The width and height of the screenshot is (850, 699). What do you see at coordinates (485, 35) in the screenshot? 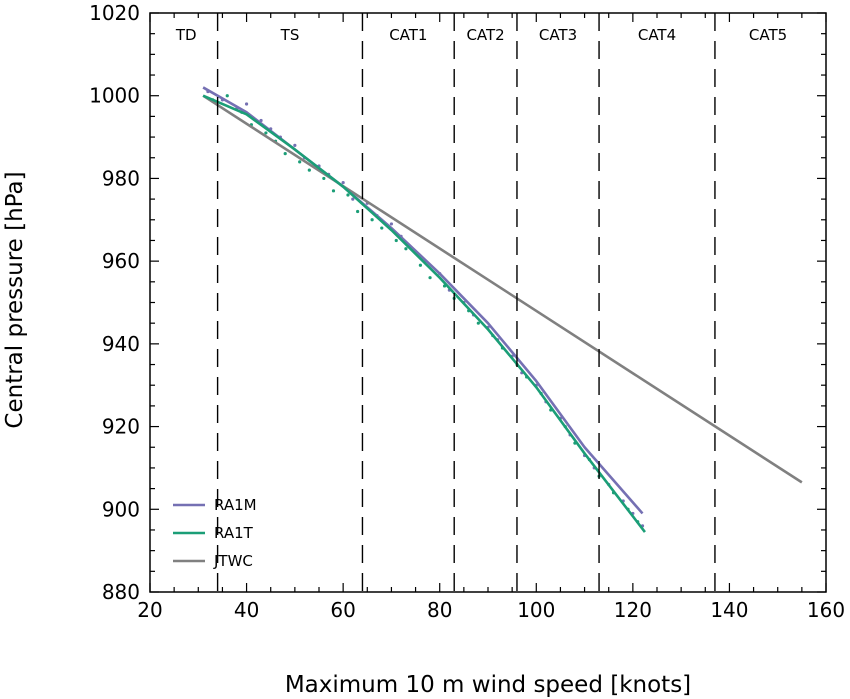
I see `category-label: CAT2` at bounding box center [485, 35].